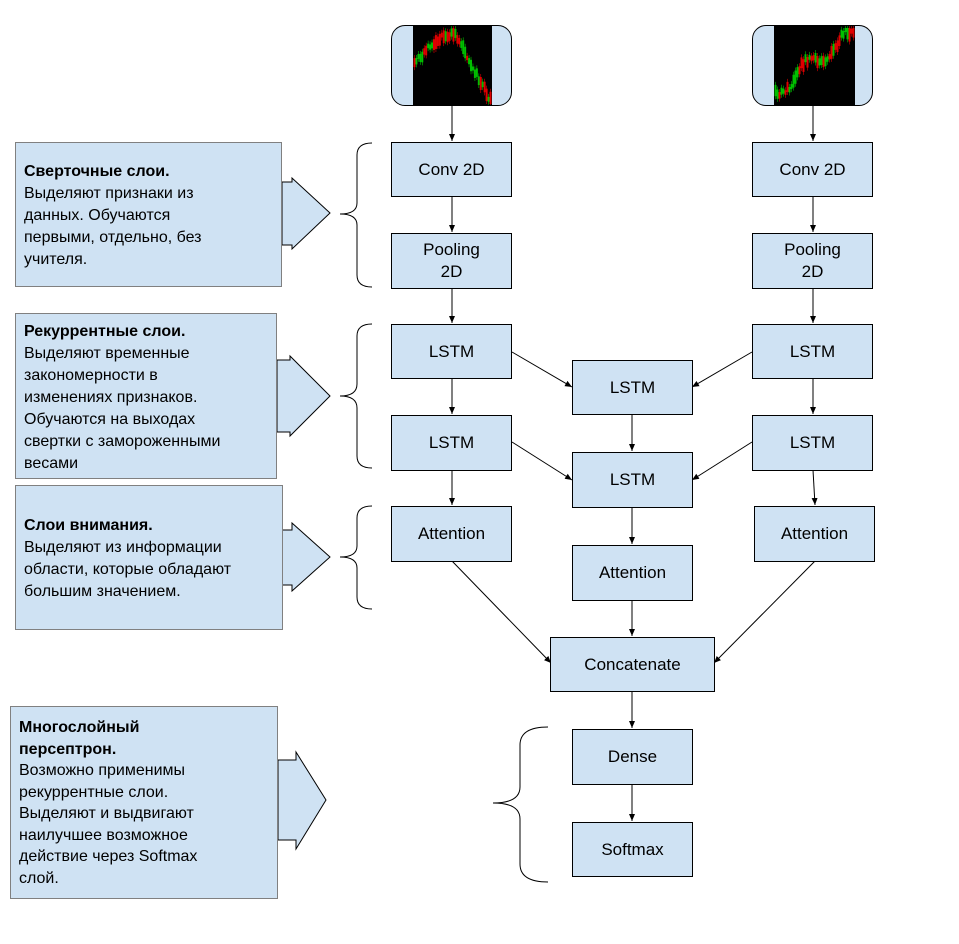 The image size is (959, 944). I want to click on attention-middle-label: Attention, so click(632, 572).